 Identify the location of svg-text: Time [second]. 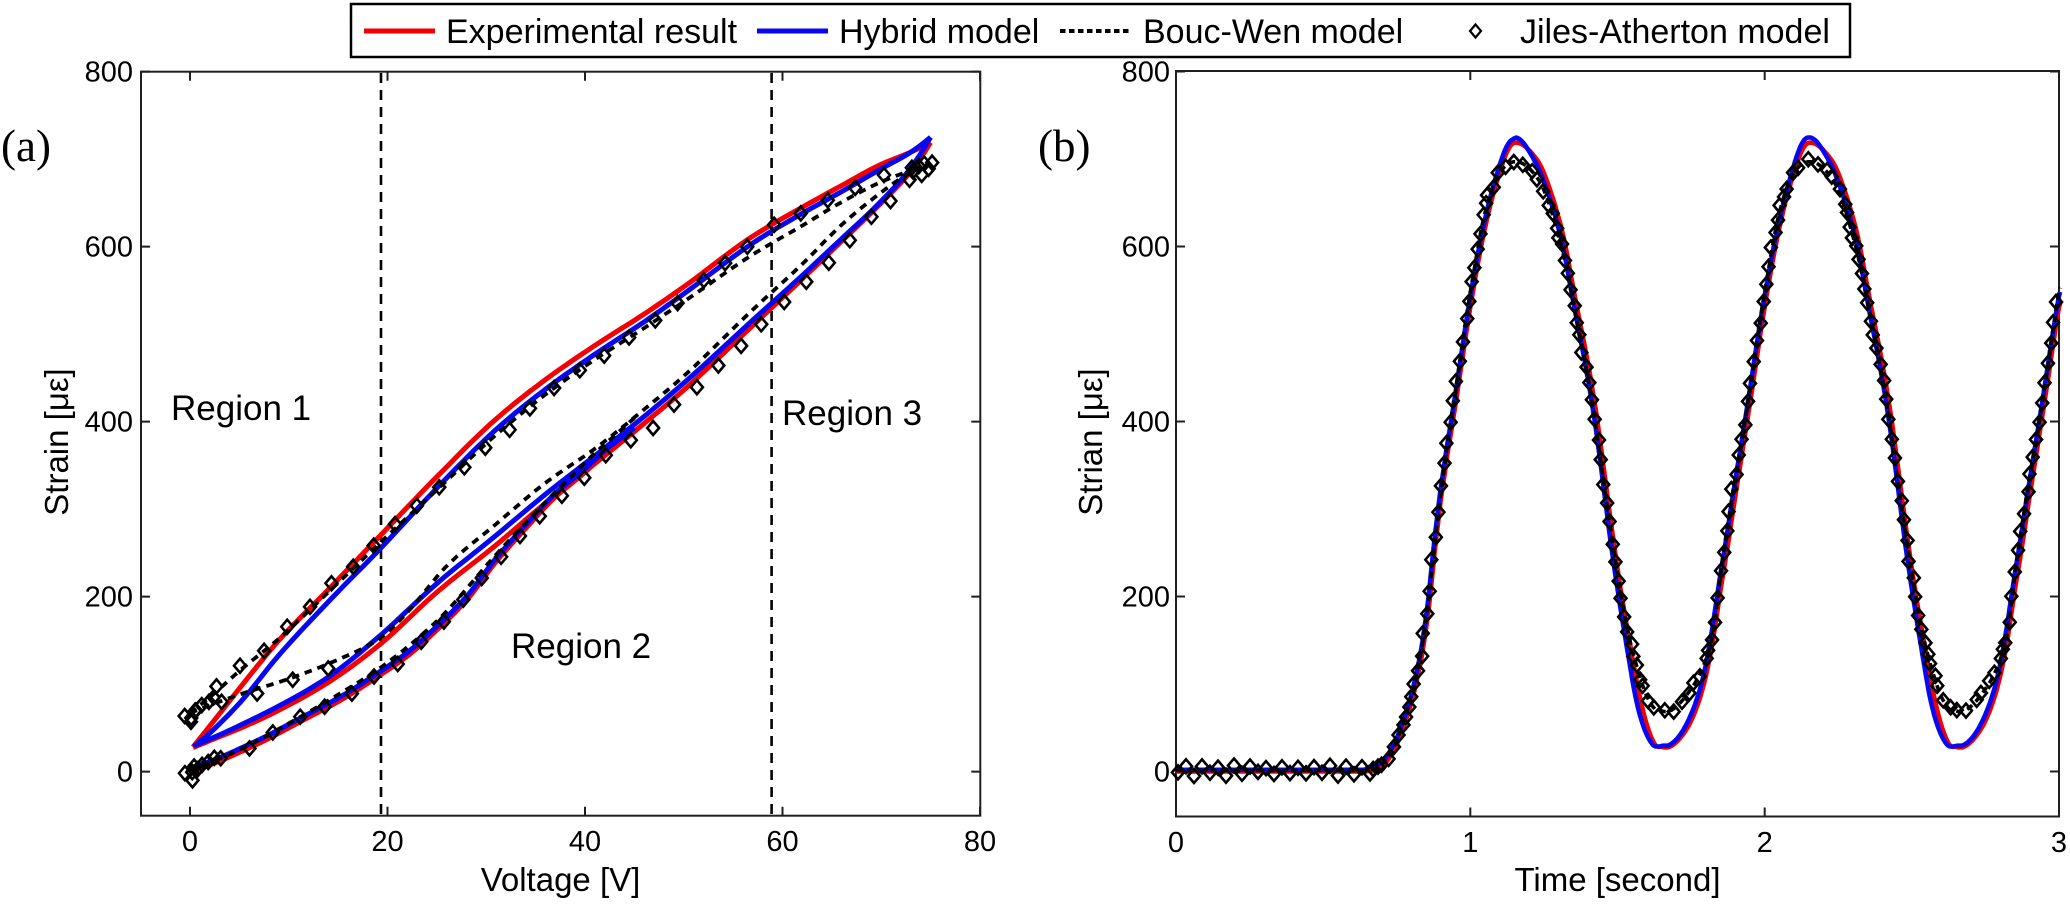
(1617, 879).